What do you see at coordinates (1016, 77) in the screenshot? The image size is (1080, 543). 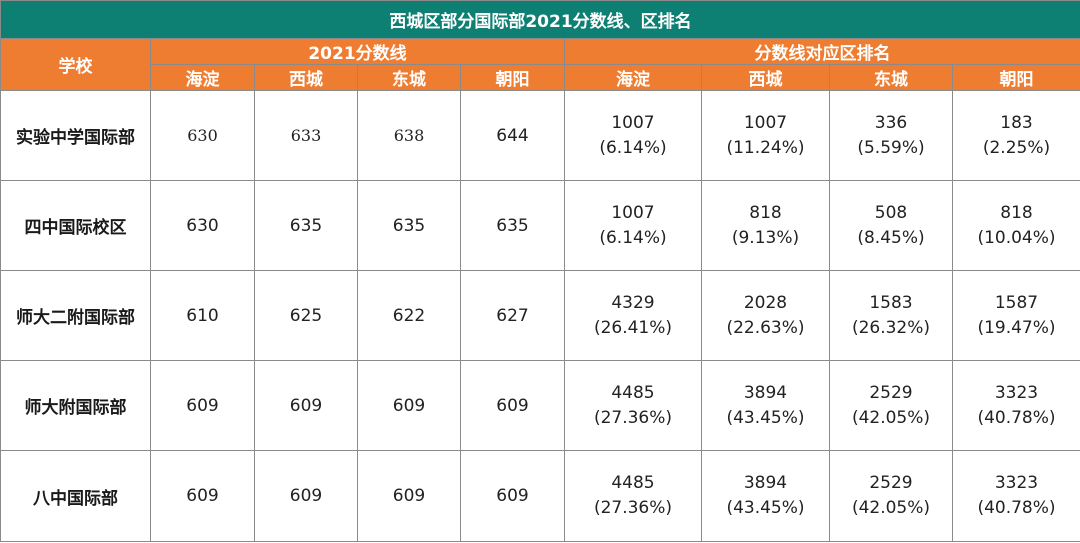 I see `rank-district-header: 朝阳` at bounding box center [1016, 77].